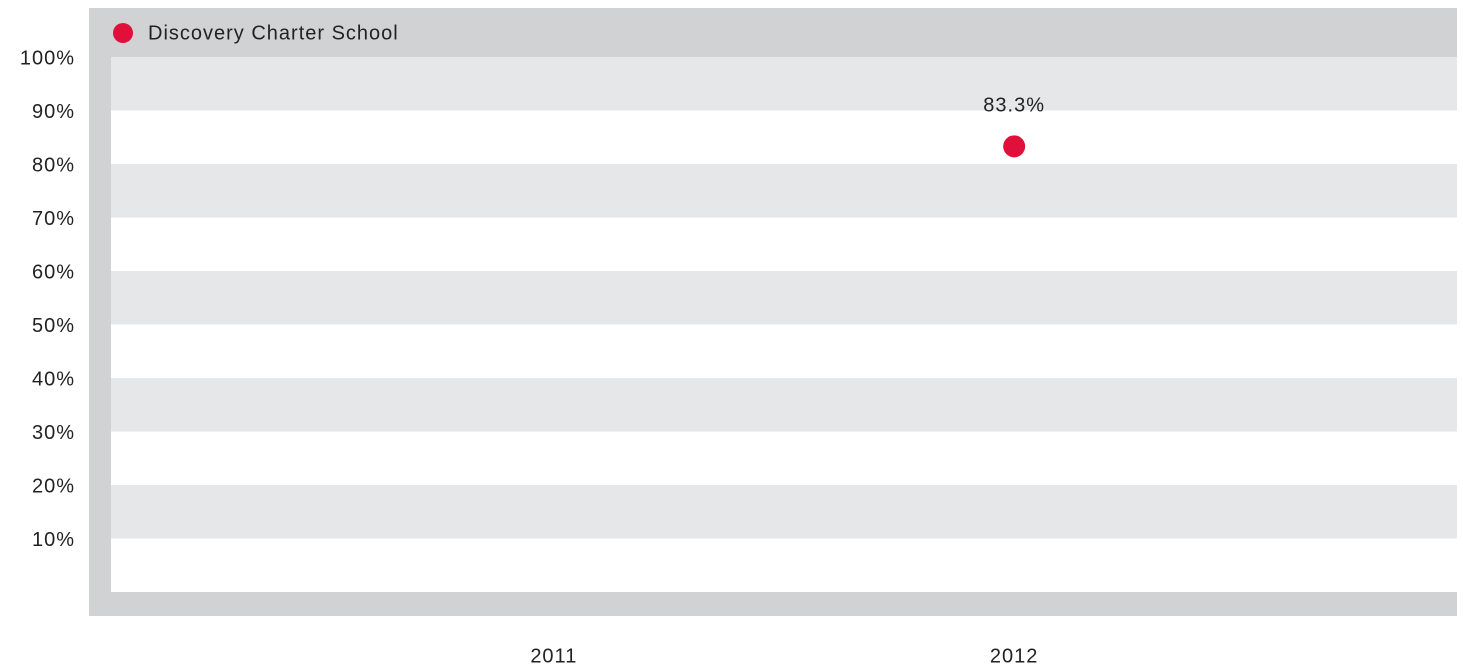 The image size is (1463, 668). What do you see at coordinates (53, 165) in the screenshot?
I see `y-tick-label: 80%` at bounding box center [53, 165].